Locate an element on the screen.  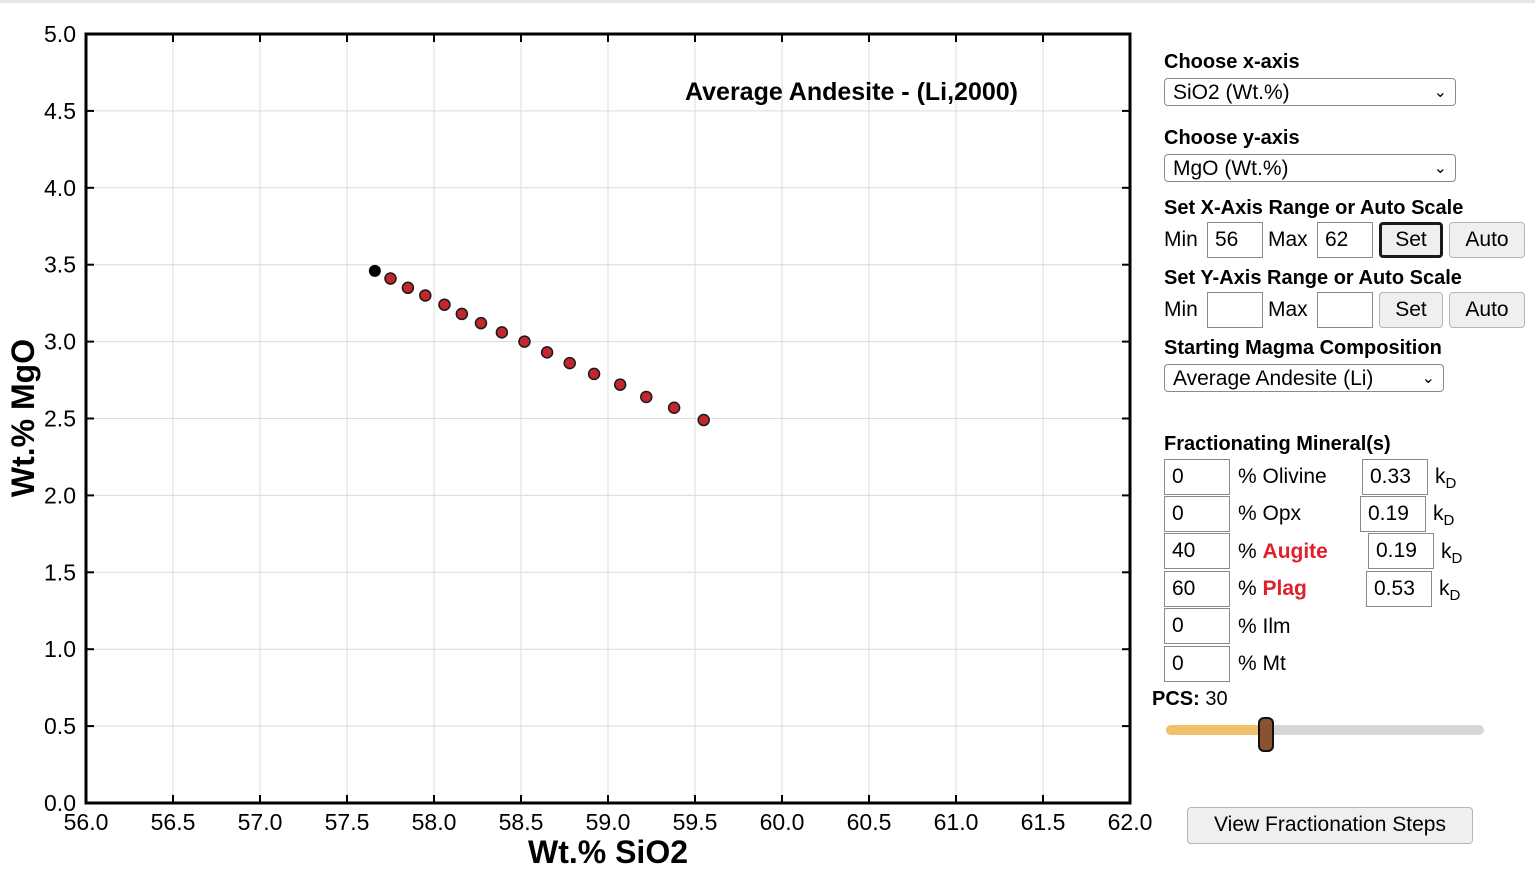
augite-pct-input: 40 is located at coordinates (1197, 551).